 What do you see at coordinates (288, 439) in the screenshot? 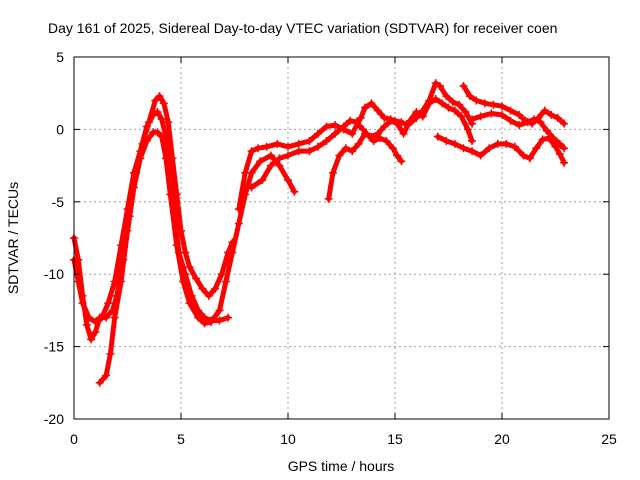
I see `x-tick-label: 10` at bounding box center [288, 439].